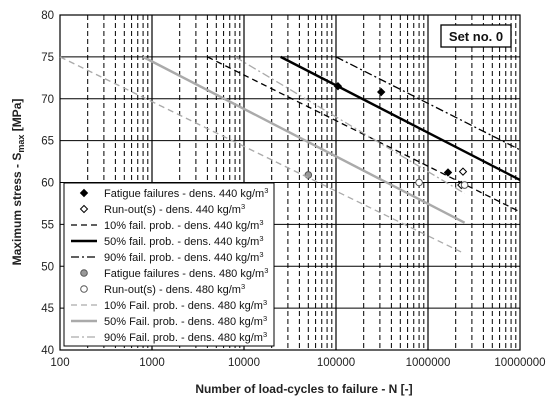 The width and height of the screenshot is (550, 401). I want to click on y-tick-label: 70, so click(47, 100).